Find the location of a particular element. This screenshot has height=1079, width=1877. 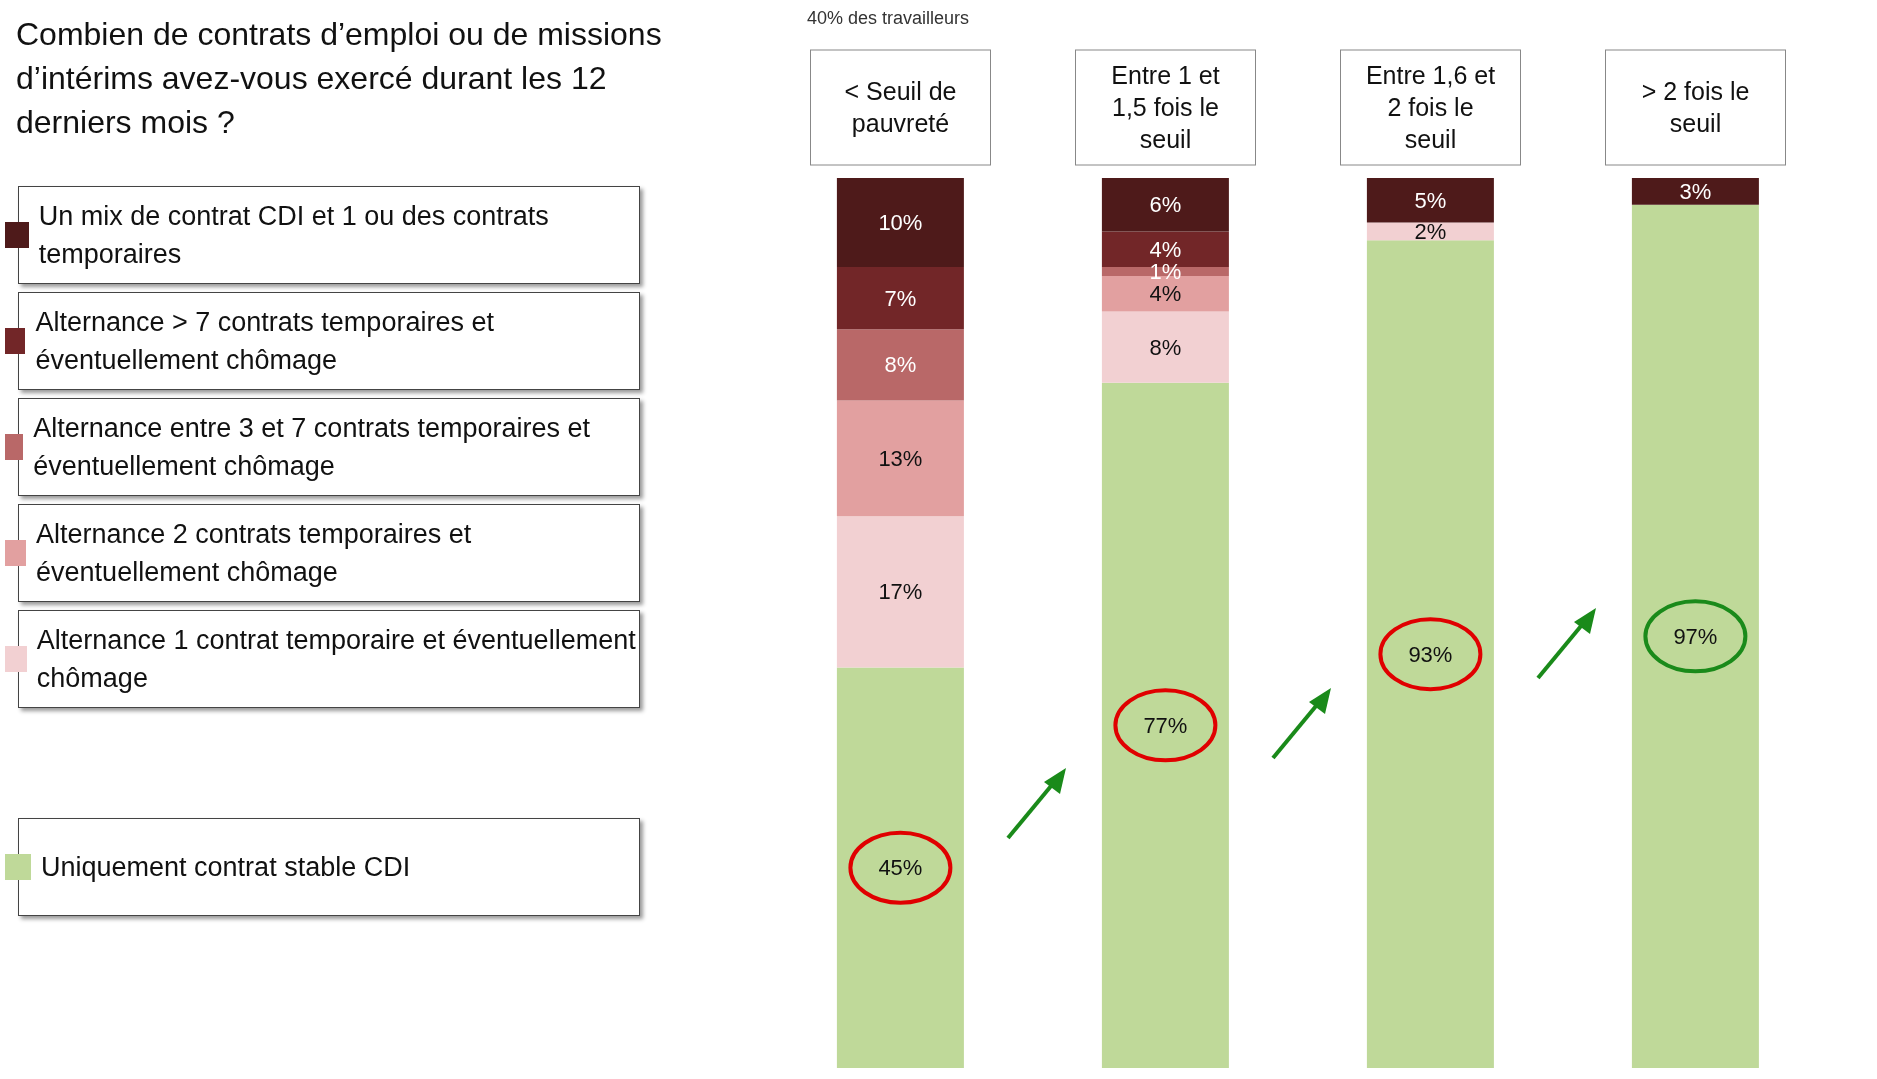

data-label: 97% is located at coordinates (1695, 636).